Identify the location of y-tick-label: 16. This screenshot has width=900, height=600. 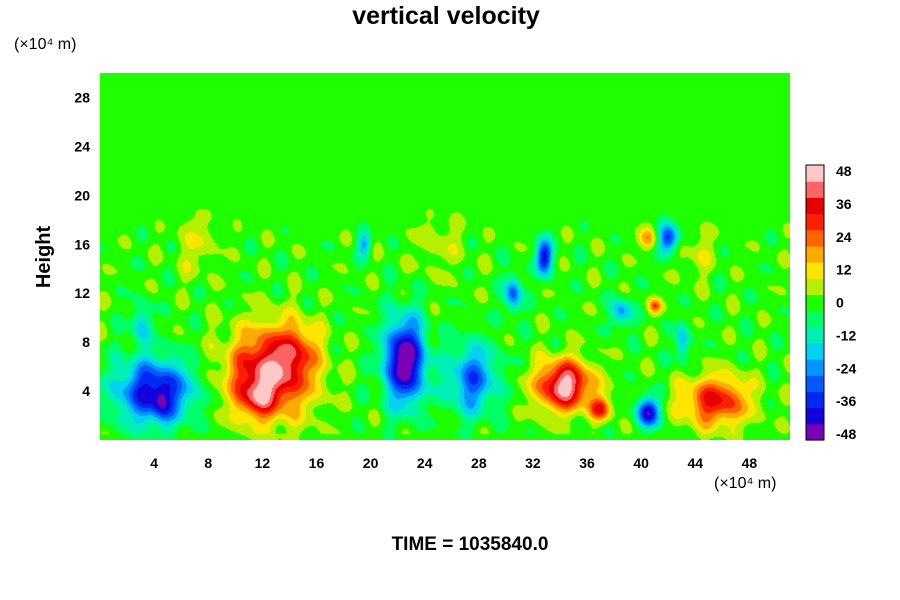
(82, 244).